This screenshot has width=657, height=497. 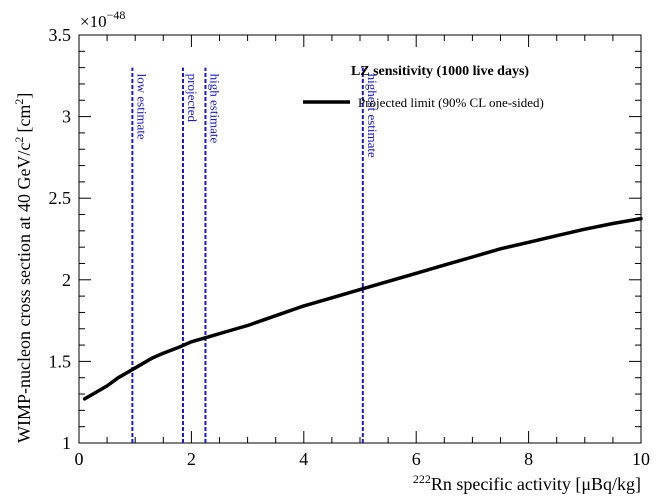 What do you see at coordinates (60, 35) in the screenshot?
I see `y-tick-label: 3.5` at bounding box center [60, 35].